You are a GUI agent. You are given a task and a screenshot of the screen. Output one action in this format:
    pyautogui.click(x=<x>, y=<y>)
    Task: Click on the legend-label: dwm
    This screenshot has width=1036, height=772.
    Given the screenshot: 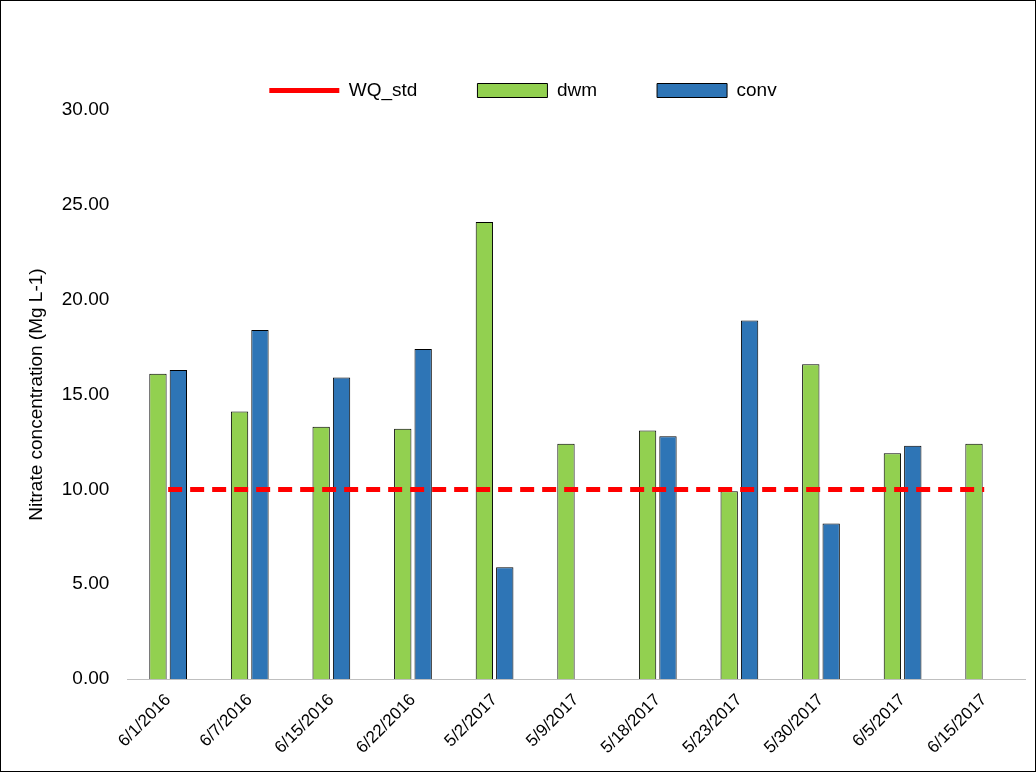 What is the action you would take?
    pyautogui.click(x=577, y=89)
    